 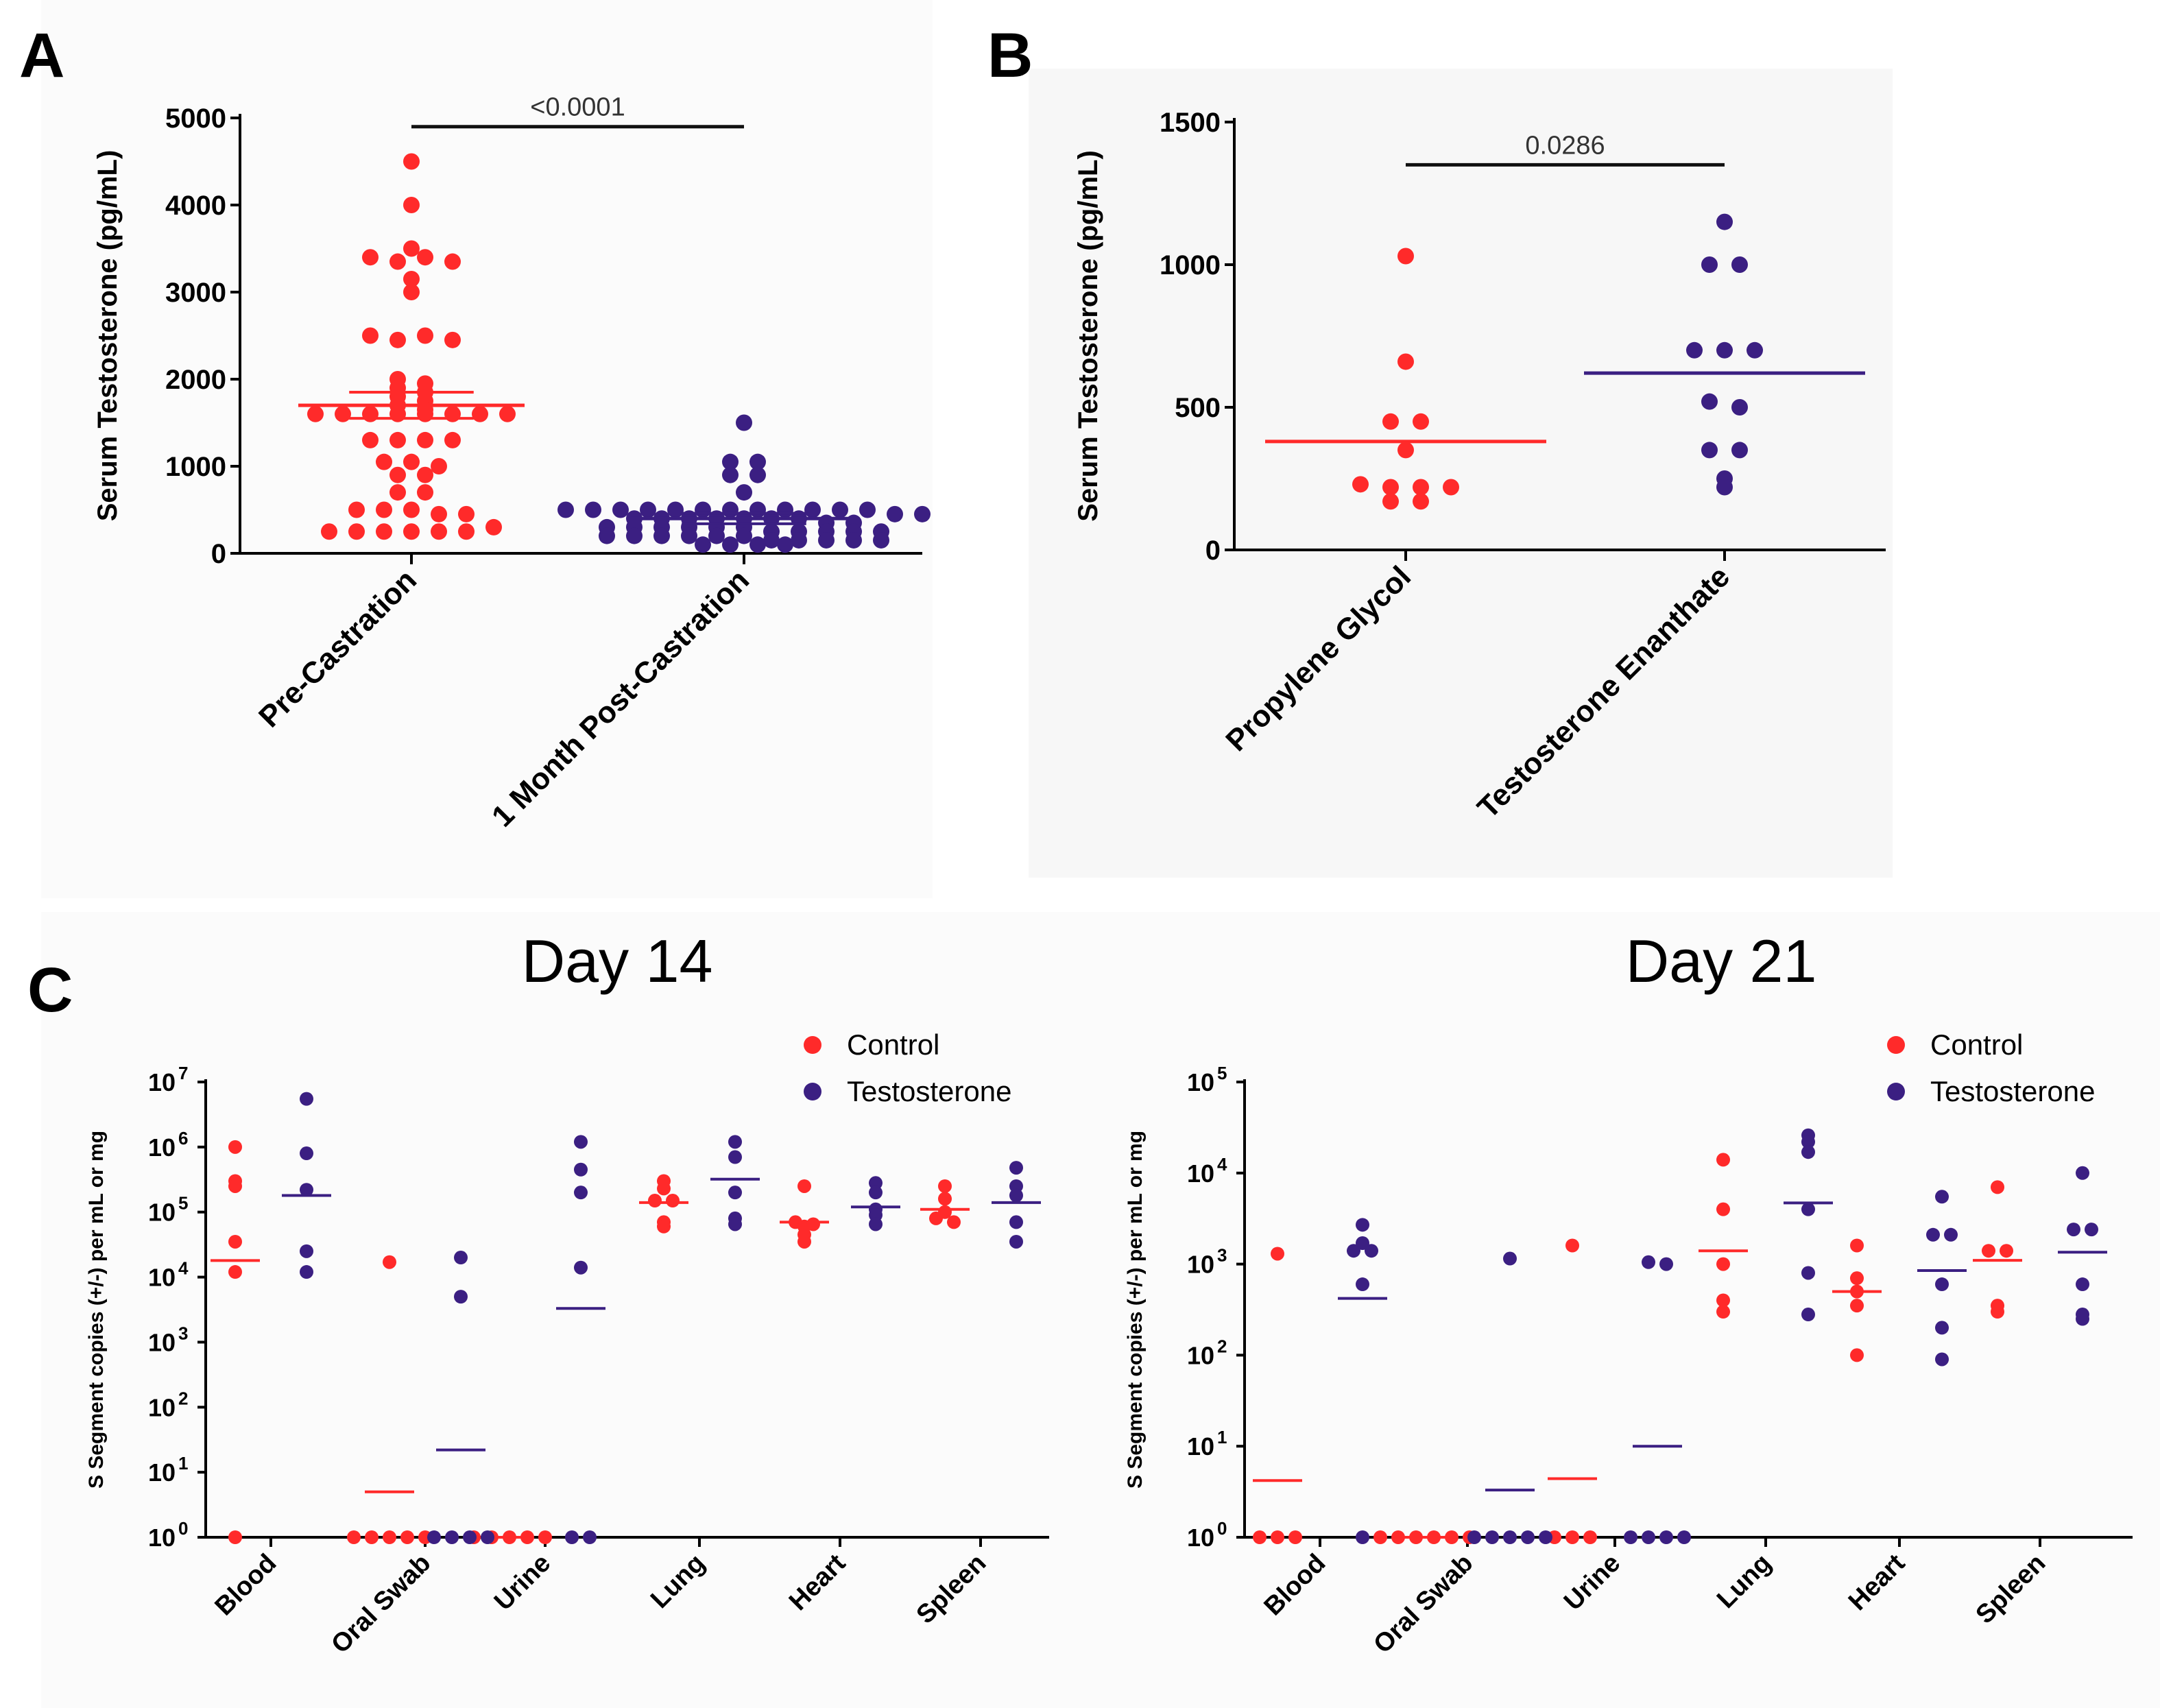 I want to click on y-tick-exponent: 2, so click(x=183, y=1398).